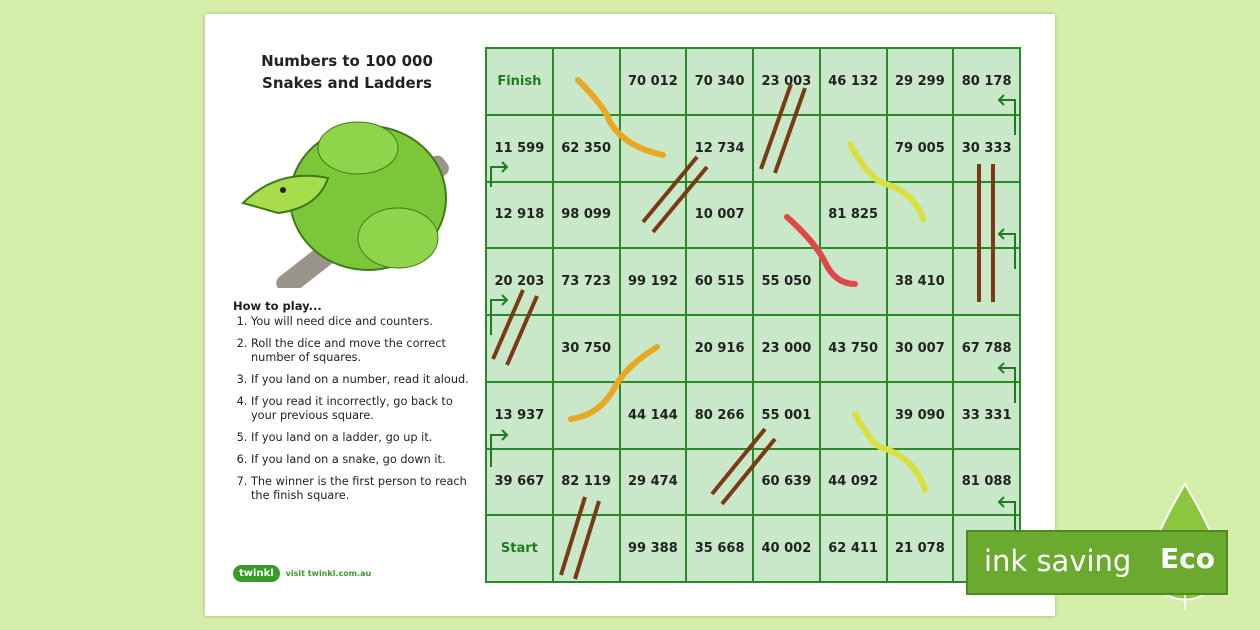 This screenshot has height=630, width=1260. What do you see at coordinates (920, 81) in the screenshot?
I see `board-square: 29 299` at bounding box center [920, 81].